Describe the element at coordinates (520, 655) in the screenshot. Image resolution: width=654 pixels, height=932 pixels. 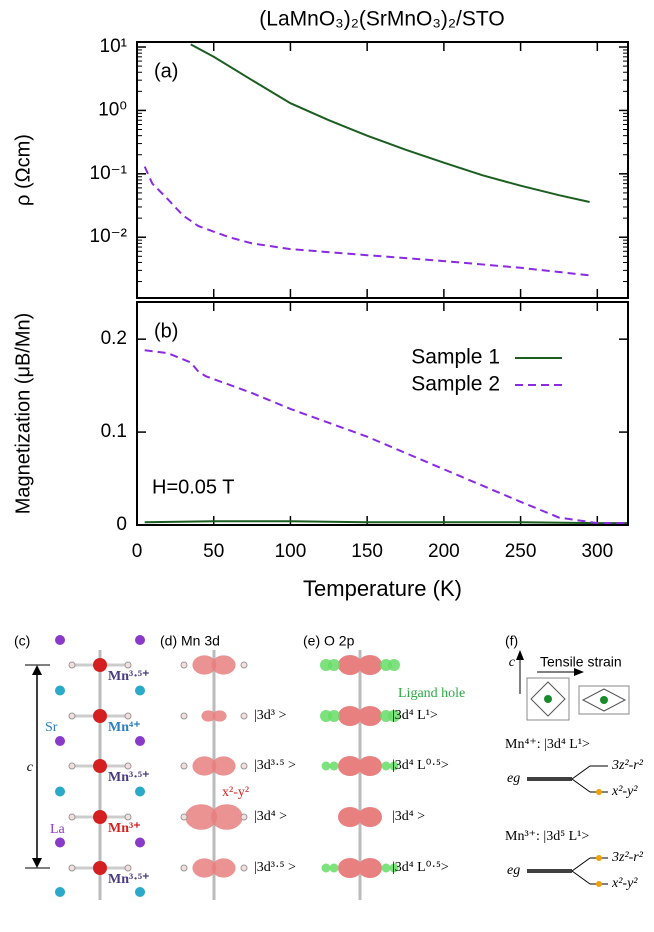
I see `arrow-head` at that location.